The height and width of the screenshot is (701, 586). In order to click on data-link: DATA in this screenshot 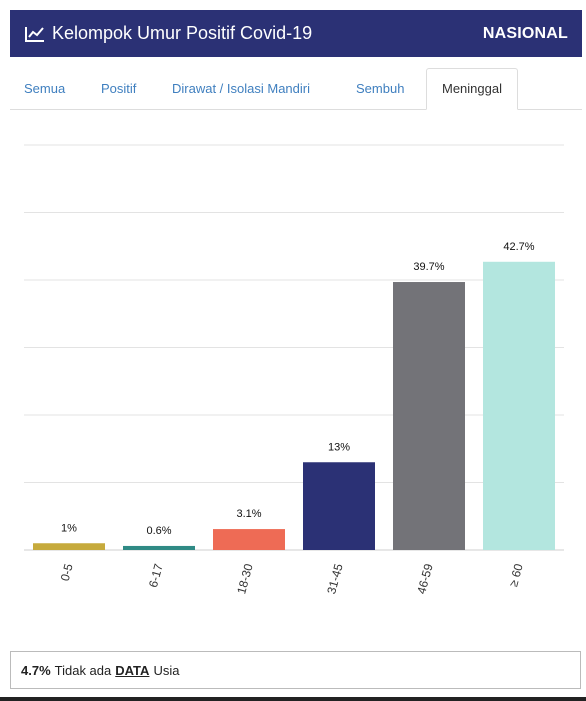, I will do `click(132, 670)`.